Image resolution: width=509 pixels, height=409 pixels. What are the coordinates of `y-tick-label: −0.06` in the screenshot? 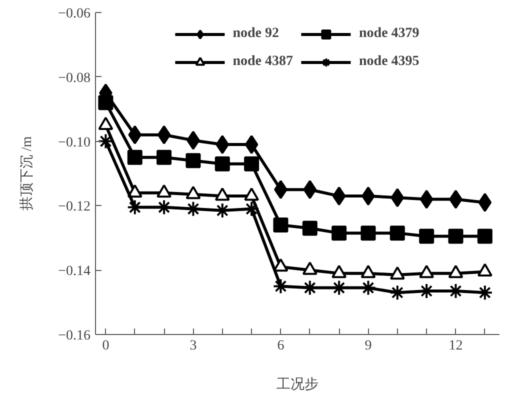 It's located at (74, 14).